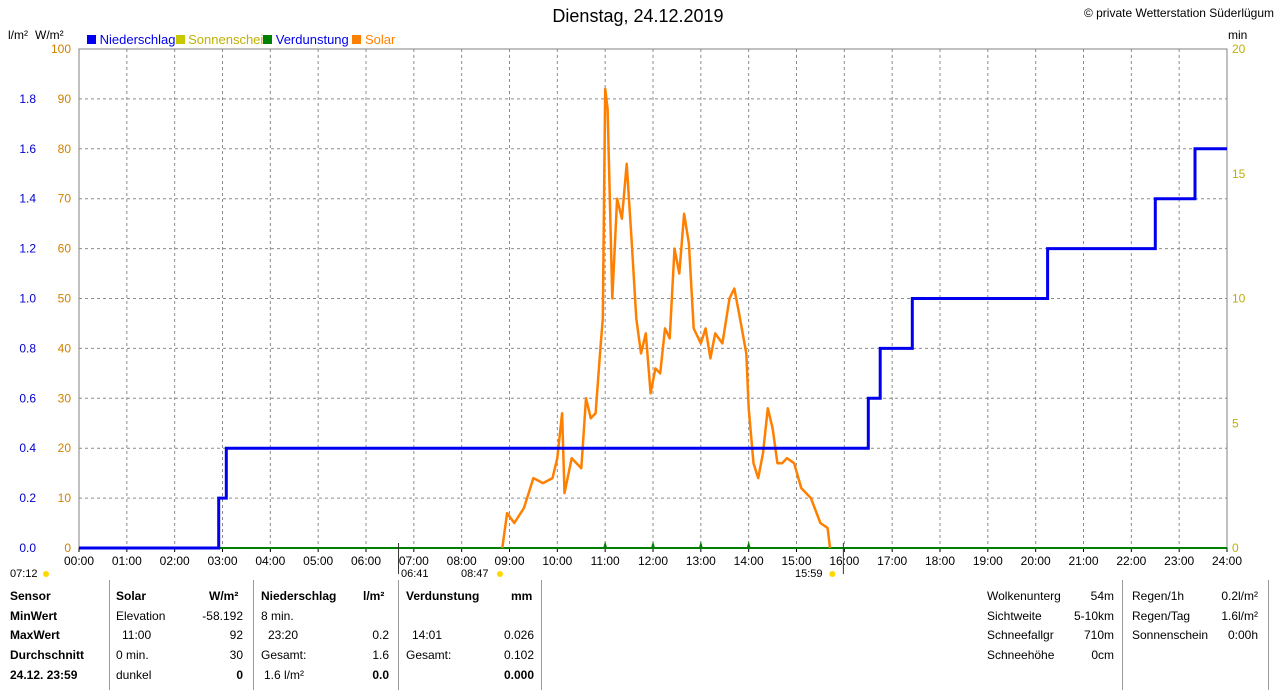 This screenshot has width=1280, height=694. What do you see at coordinates (499, 574) in the screenshot?
I see `solar-start-dot` at bounding box center [499, 574].